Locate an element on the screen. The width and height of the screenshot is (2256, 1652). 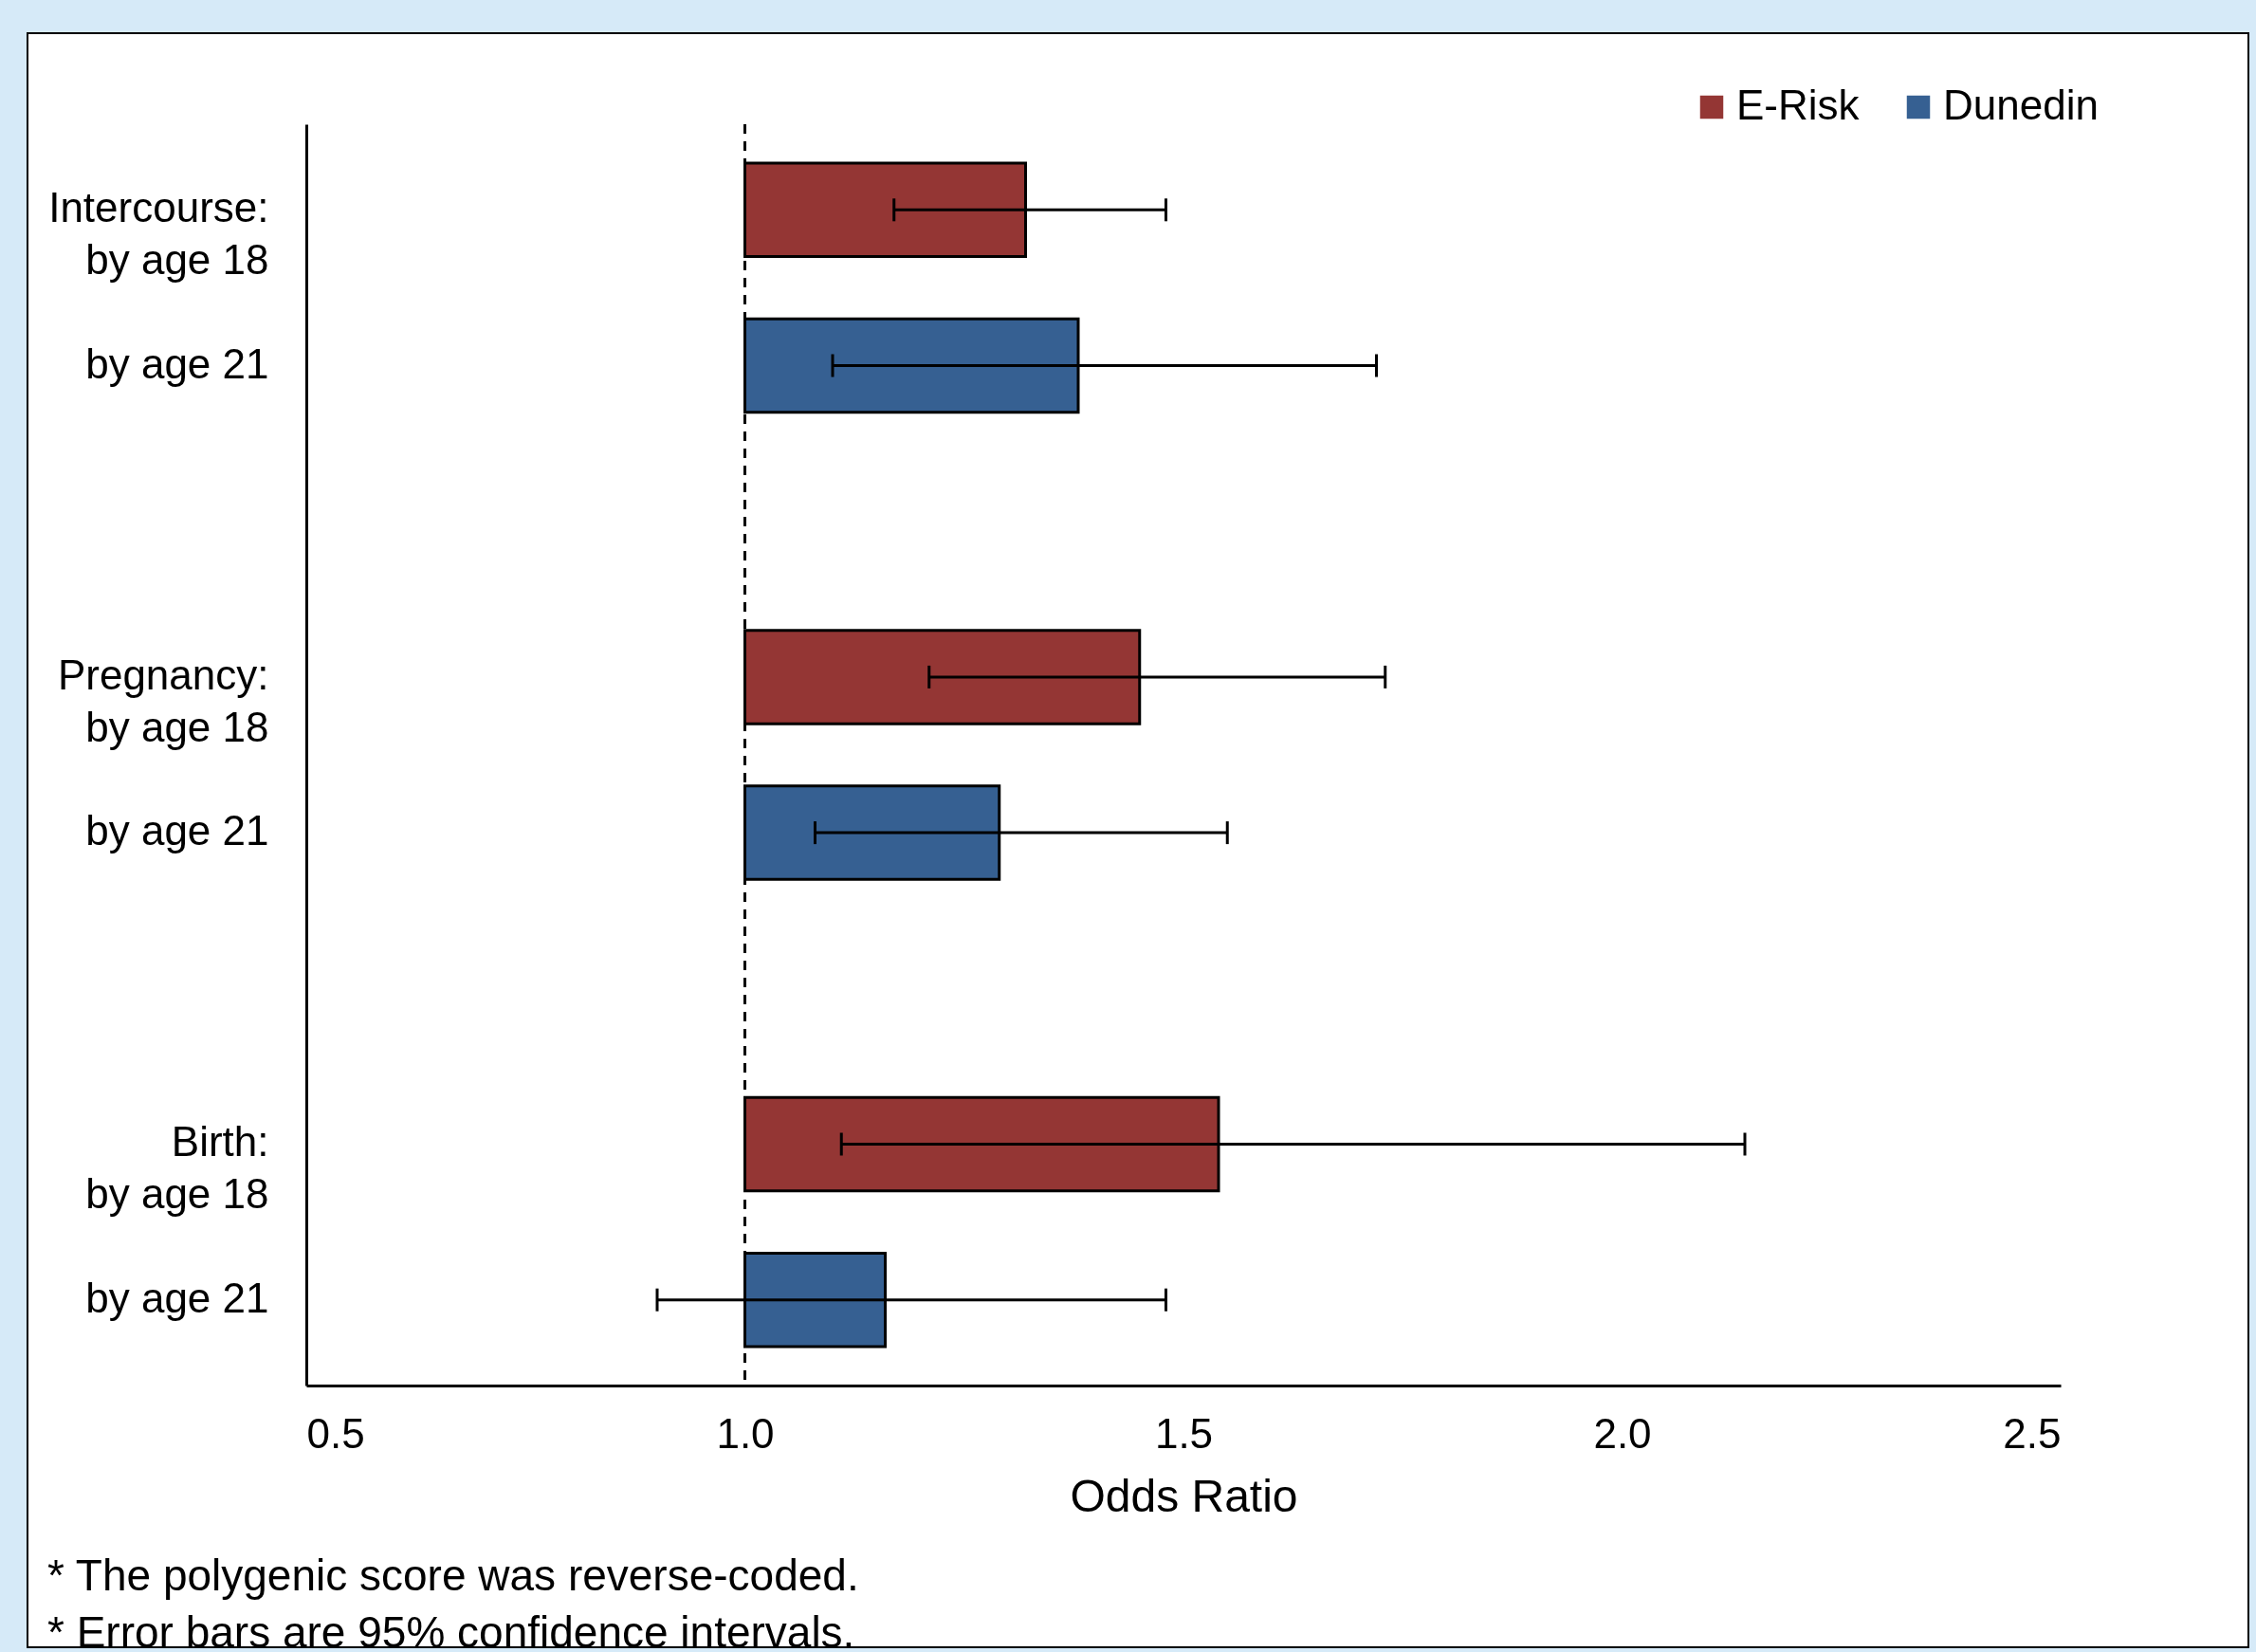
x-axis-title: Odds Ratio is located at coordinates (1184, 1495).